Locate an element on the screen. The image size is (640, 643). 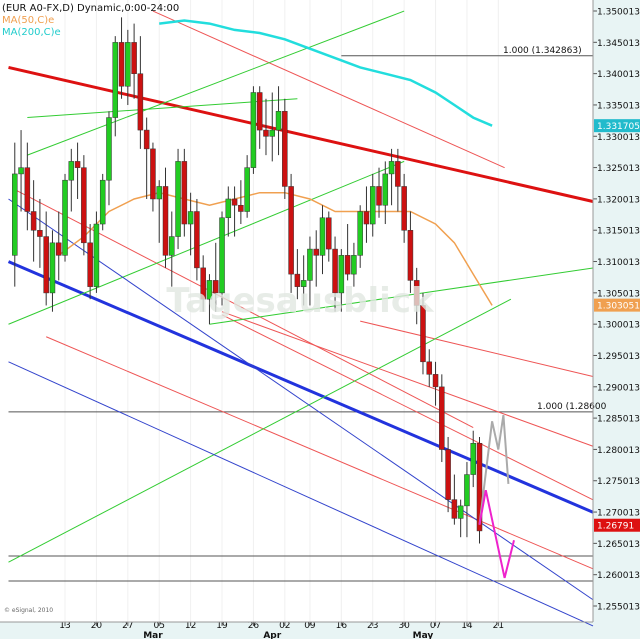
x-tick-label: 20 is located at coordinates (97, 626).